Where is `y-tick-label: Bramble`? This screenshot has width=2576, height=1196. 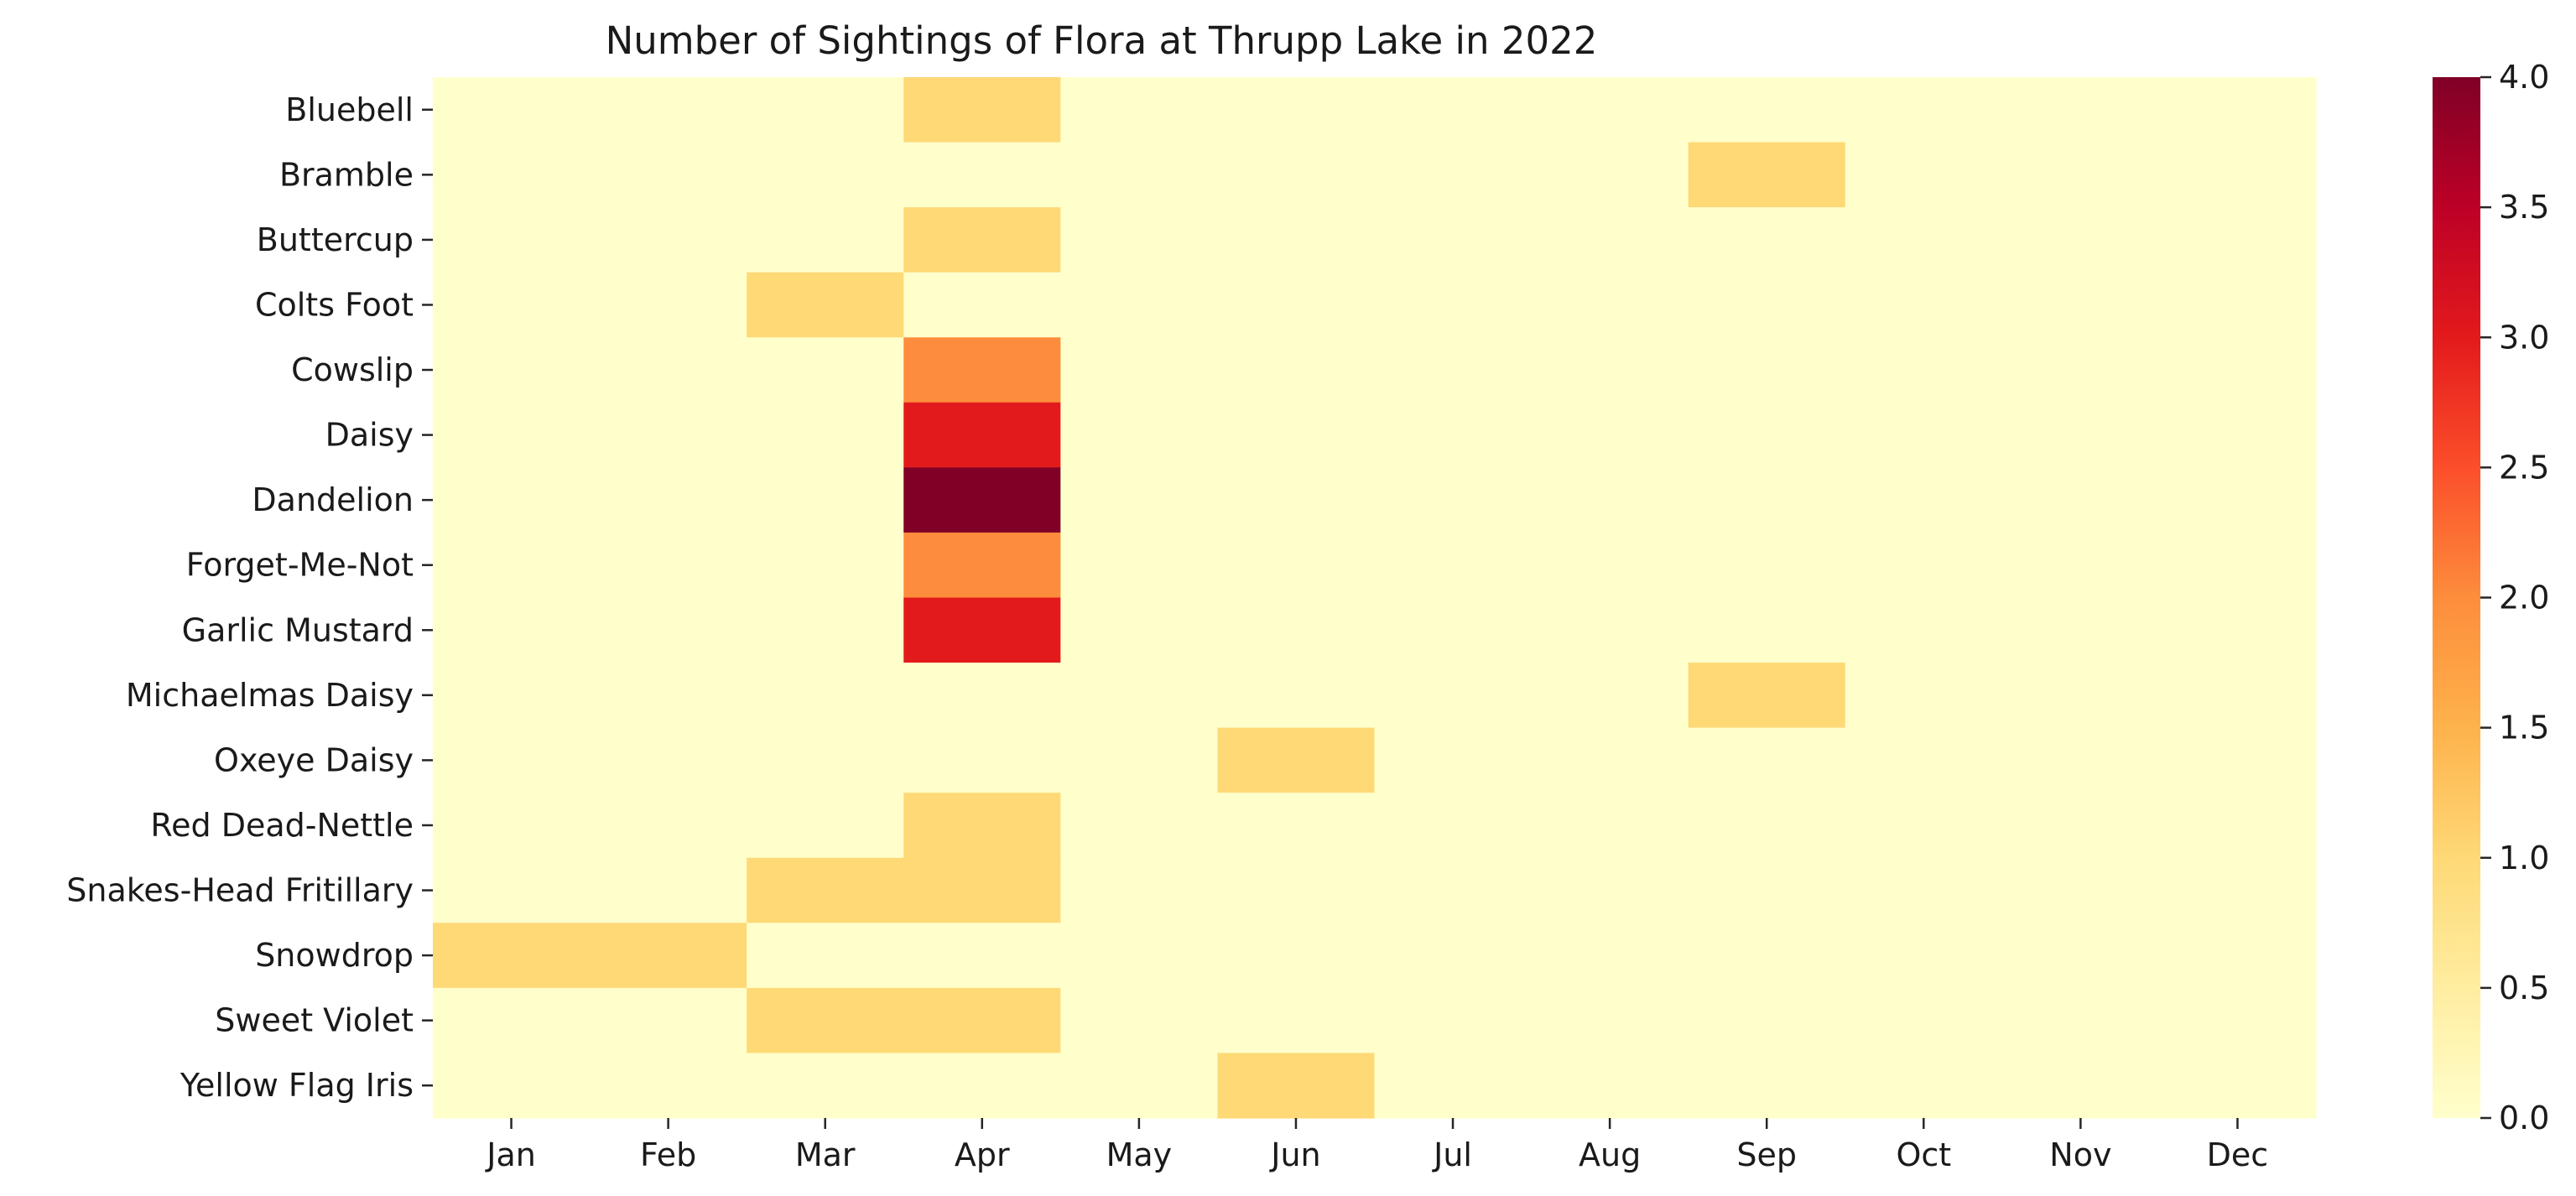
y-tick-label: Bramble is located at coordinates (346, 174).